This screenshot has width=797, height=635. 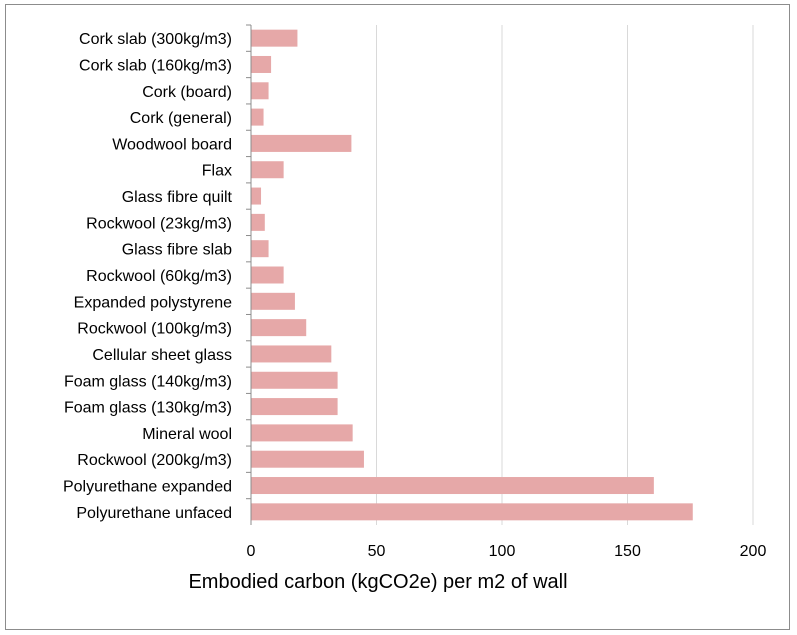 What do you see at coordinates (155, 65) in the screenshot?
I see `category-label: Cork slab (160kg/m3)` at bounding box center [155, 65].